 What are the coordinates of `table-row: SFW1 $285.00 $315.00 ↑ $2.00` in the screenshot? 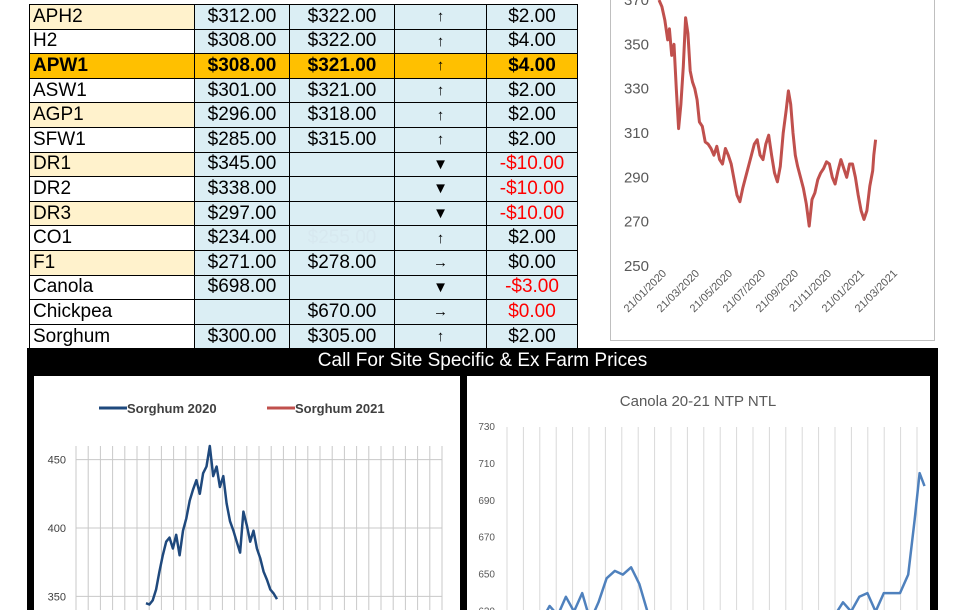 It's located at (303, 139).